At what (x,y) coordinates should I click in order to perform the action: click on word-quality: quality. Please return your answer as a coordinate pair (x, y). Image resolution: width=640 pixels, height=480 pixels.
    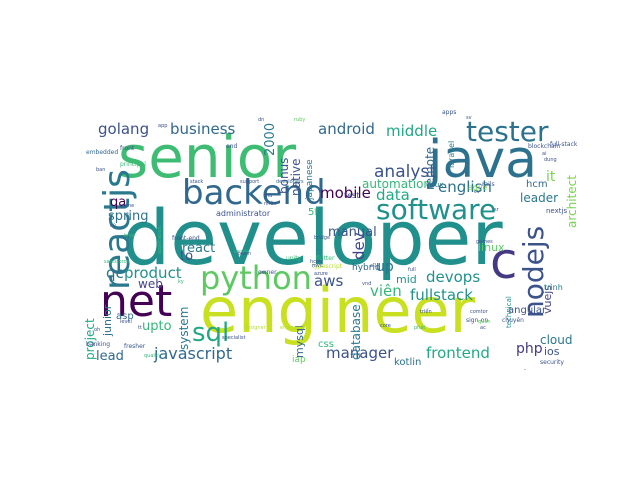
    Looking at the image, I should click on (153, 356).